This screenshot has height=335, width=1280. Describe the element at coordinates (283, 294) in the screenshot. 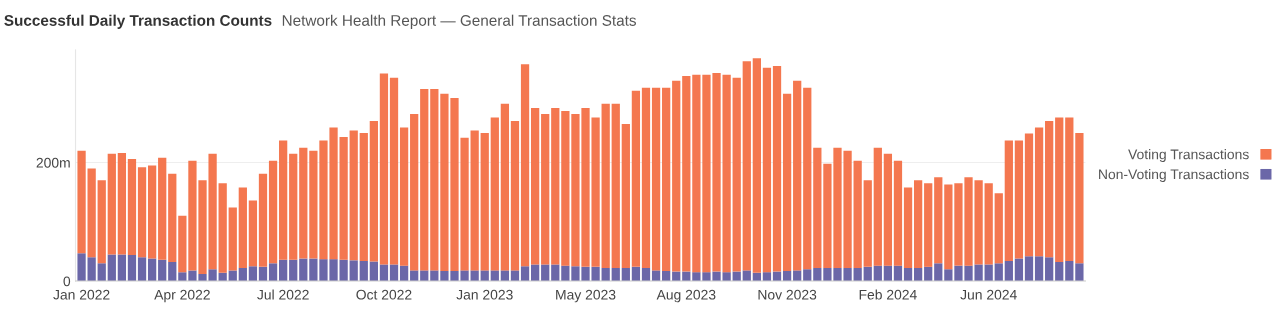

I see `x-tick-label: Jul 2022` at that location.